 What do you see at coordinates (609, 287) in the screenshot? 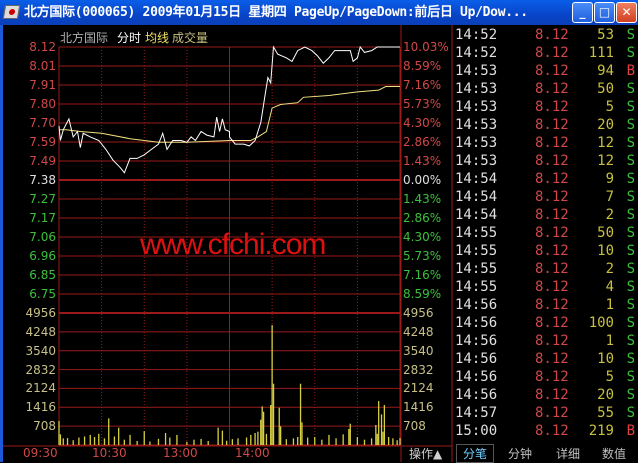
I see `tick-volume: 4` at bounding box center [609, 287].